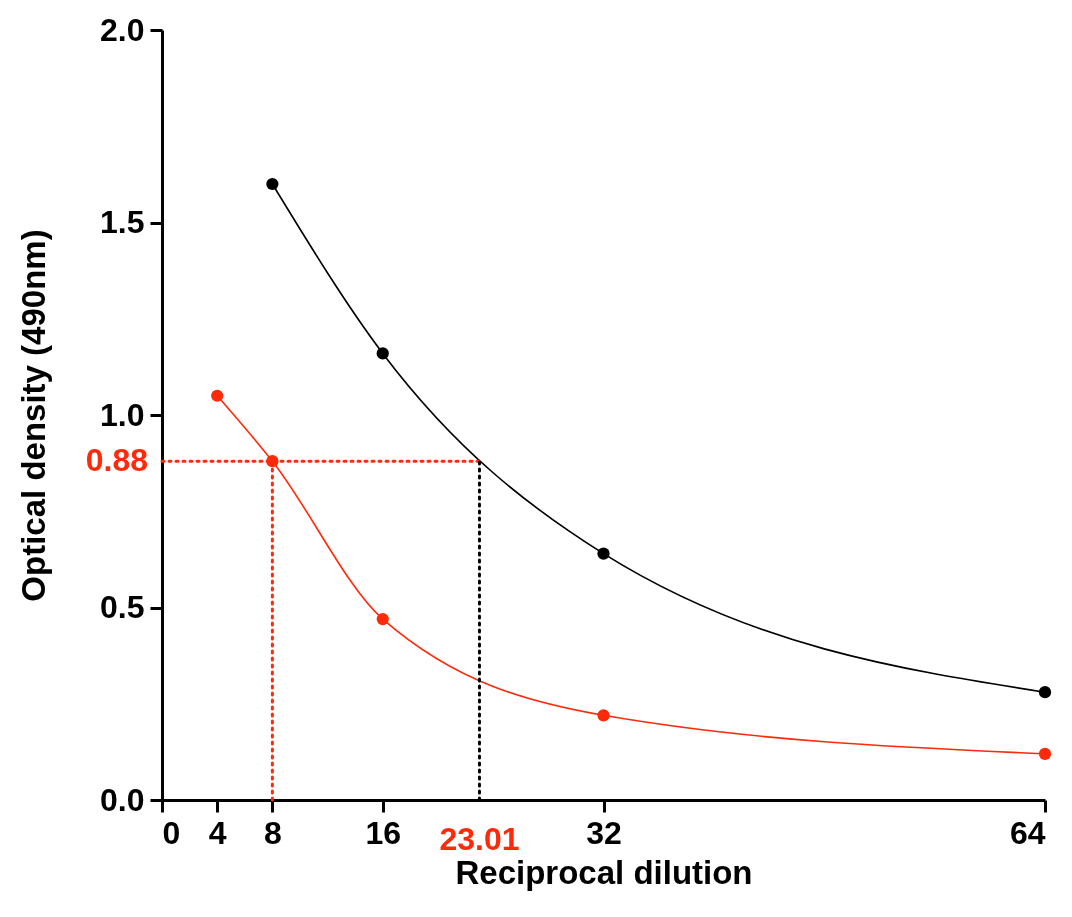 This screenshot has width=1072, height=917. What do you see at coordinates (217, 832) in the screenshot?
I see `x-tick-label: 4` at bounding box center [217, 832].